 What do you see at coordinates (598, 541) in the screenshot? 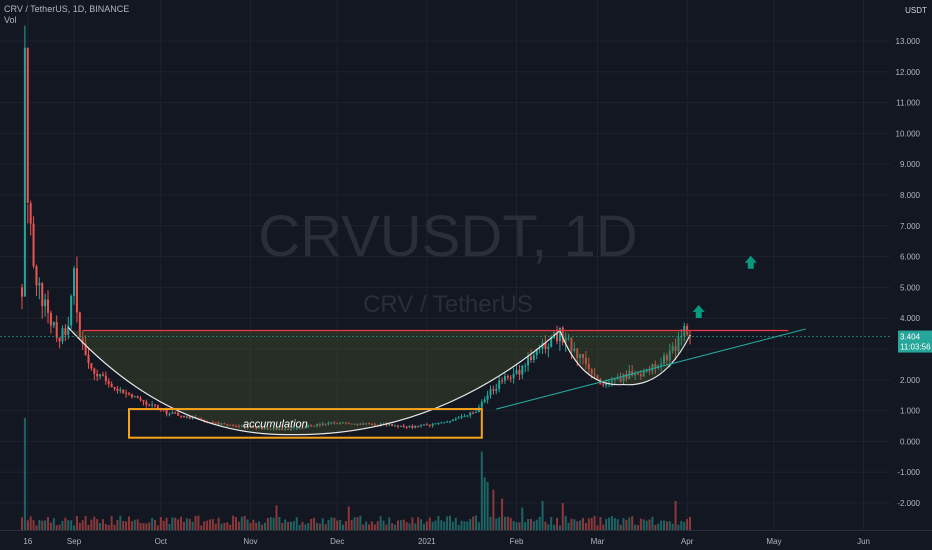
I see `time-tick-label: Mar` at bounding box center [598, 541].